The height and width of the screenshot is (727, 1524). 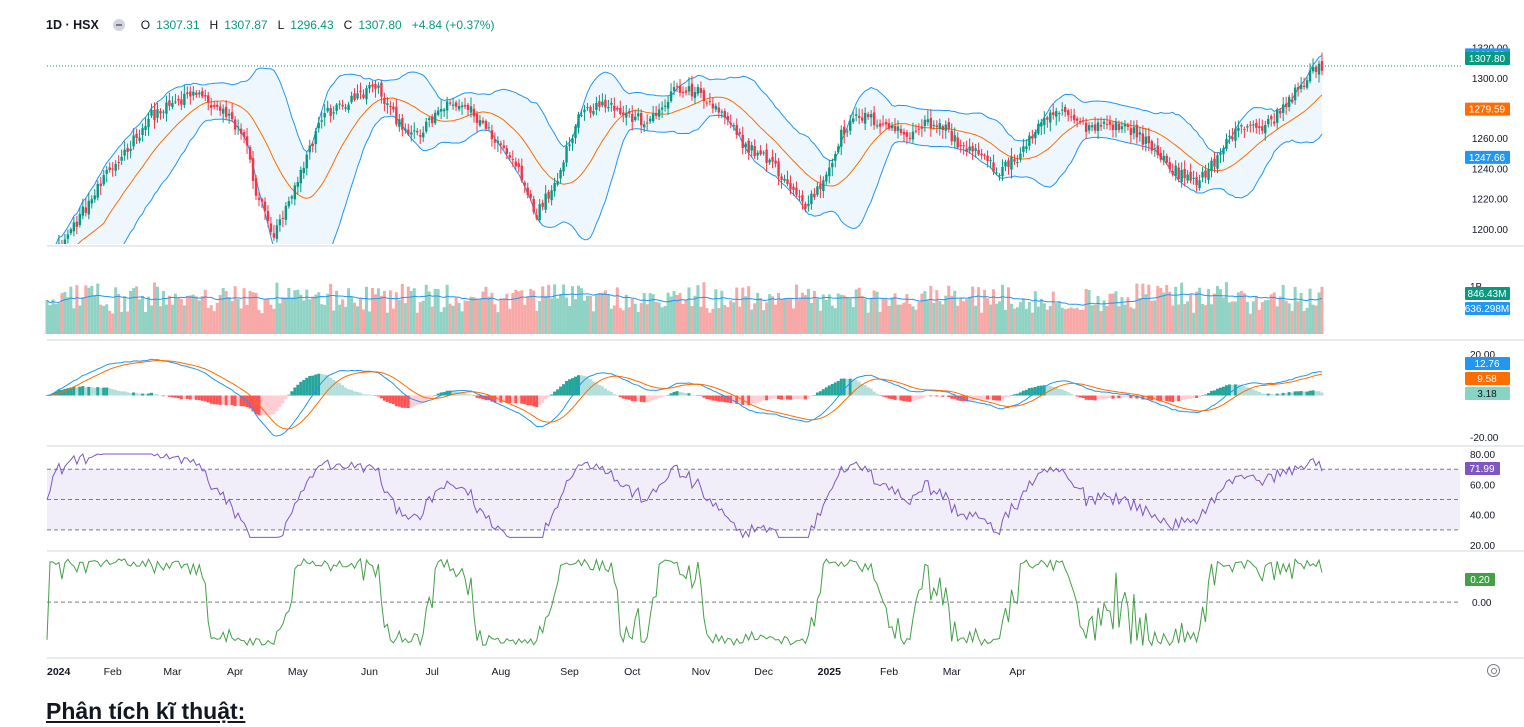 What do you see at coordinates (59, 672) in the screenshot?
I see `x-axis-label: 2024` at bounding box center [59, 672].